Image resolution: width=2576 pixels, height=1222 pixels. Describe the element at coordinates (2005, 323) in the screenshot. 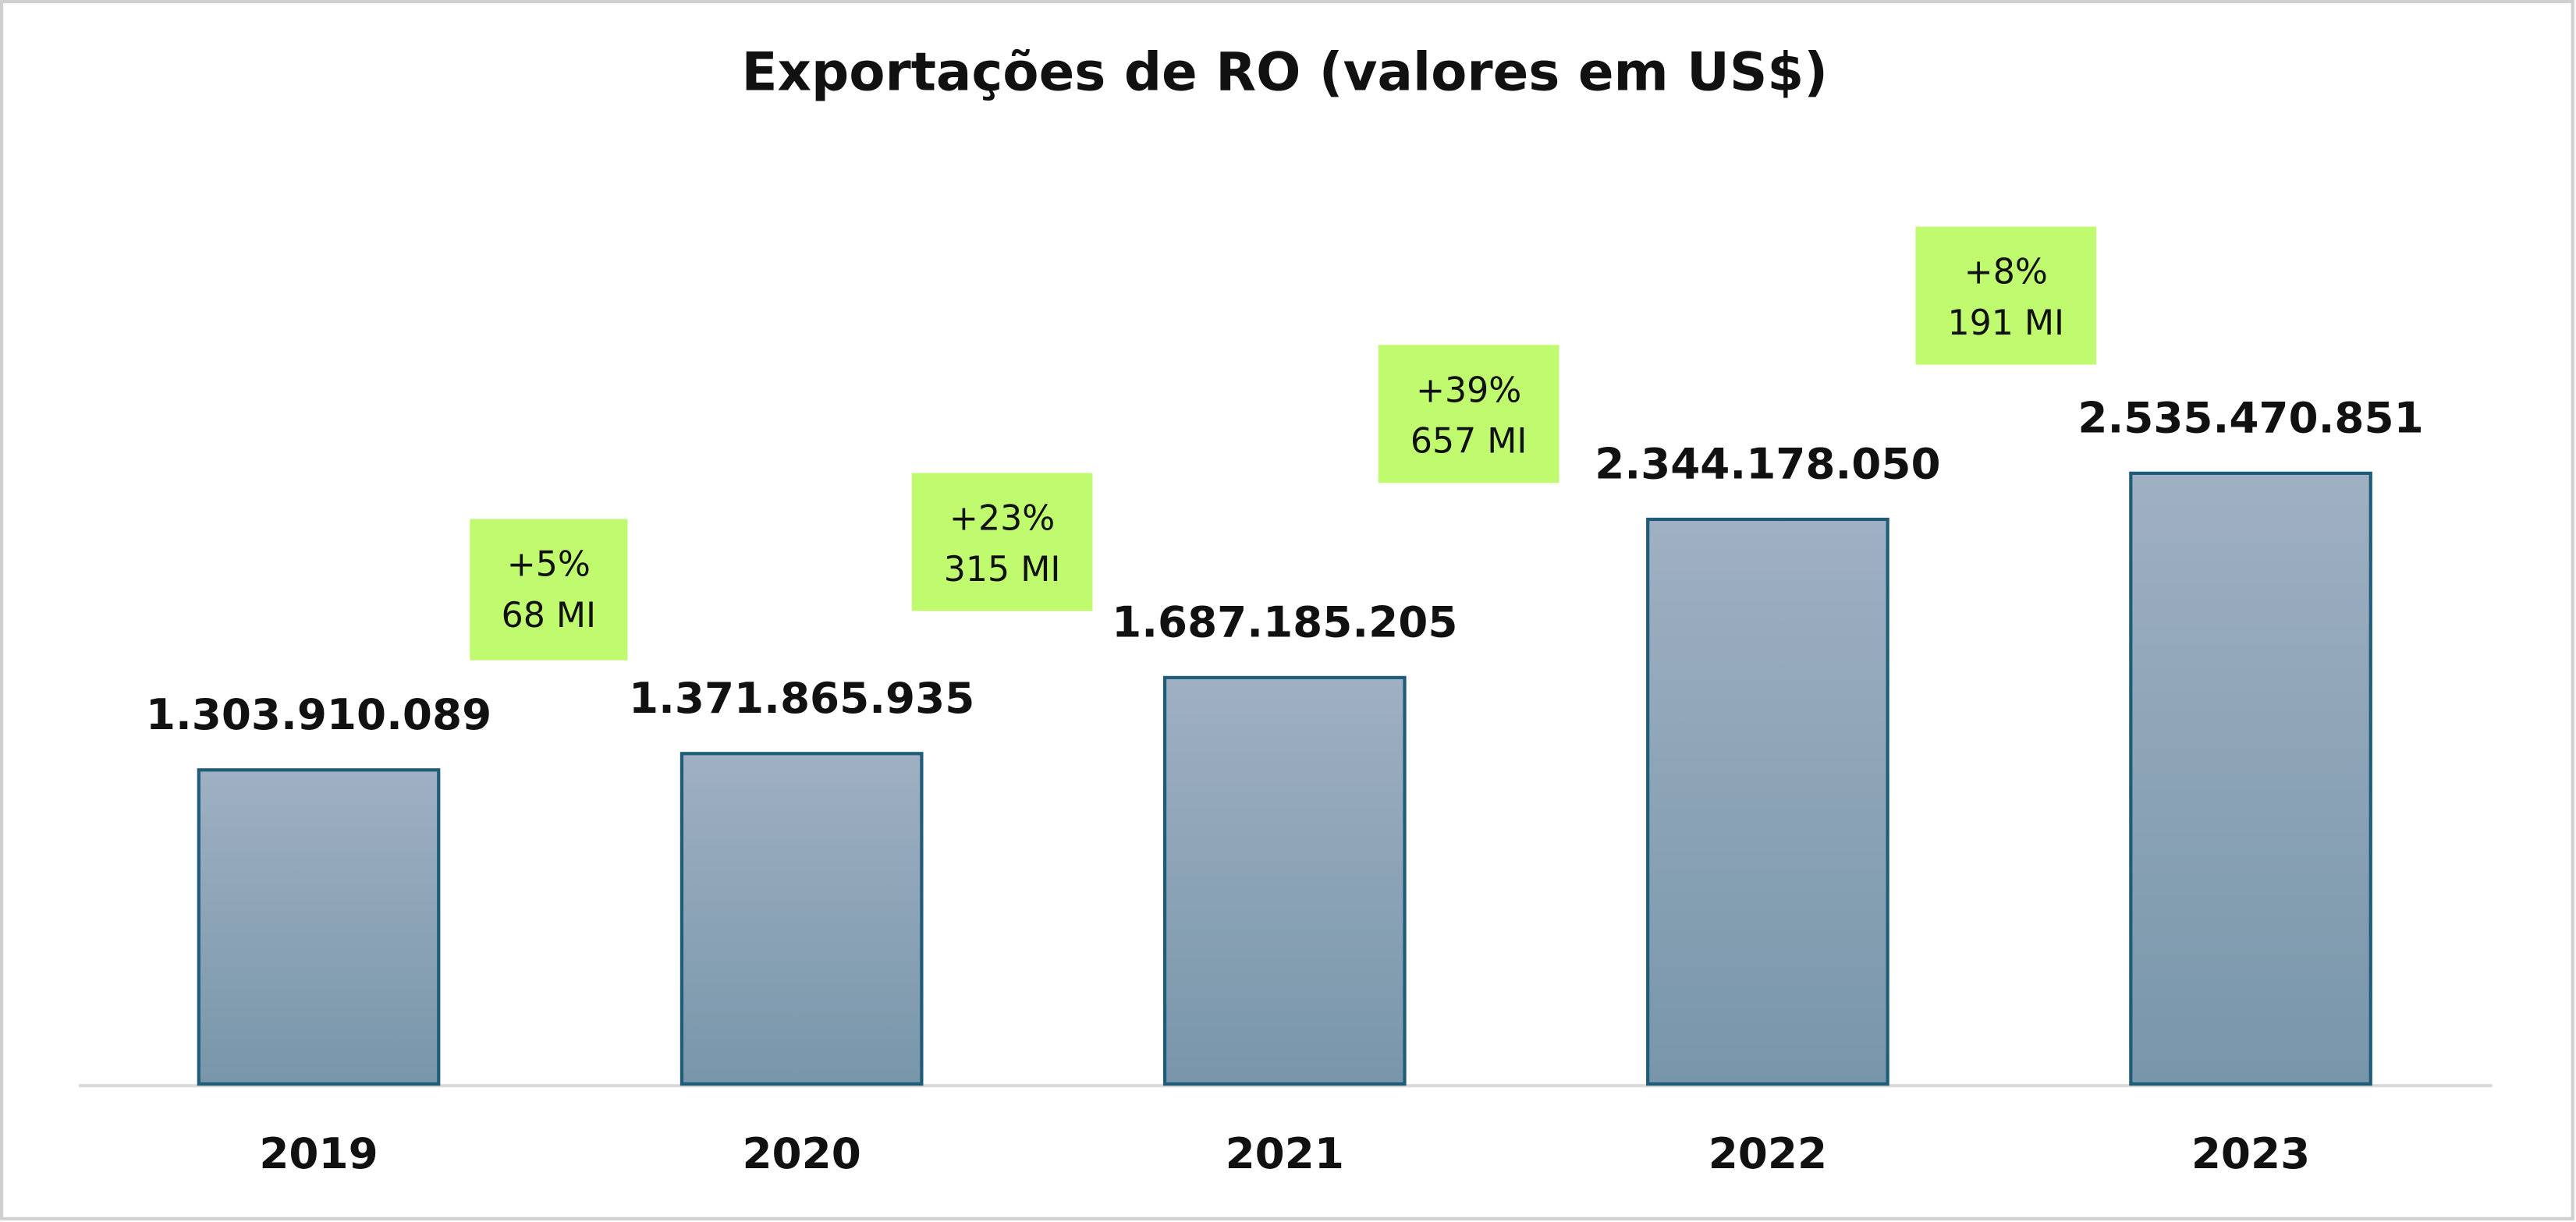

I see `annotation-diff: 191 MI` at that location.